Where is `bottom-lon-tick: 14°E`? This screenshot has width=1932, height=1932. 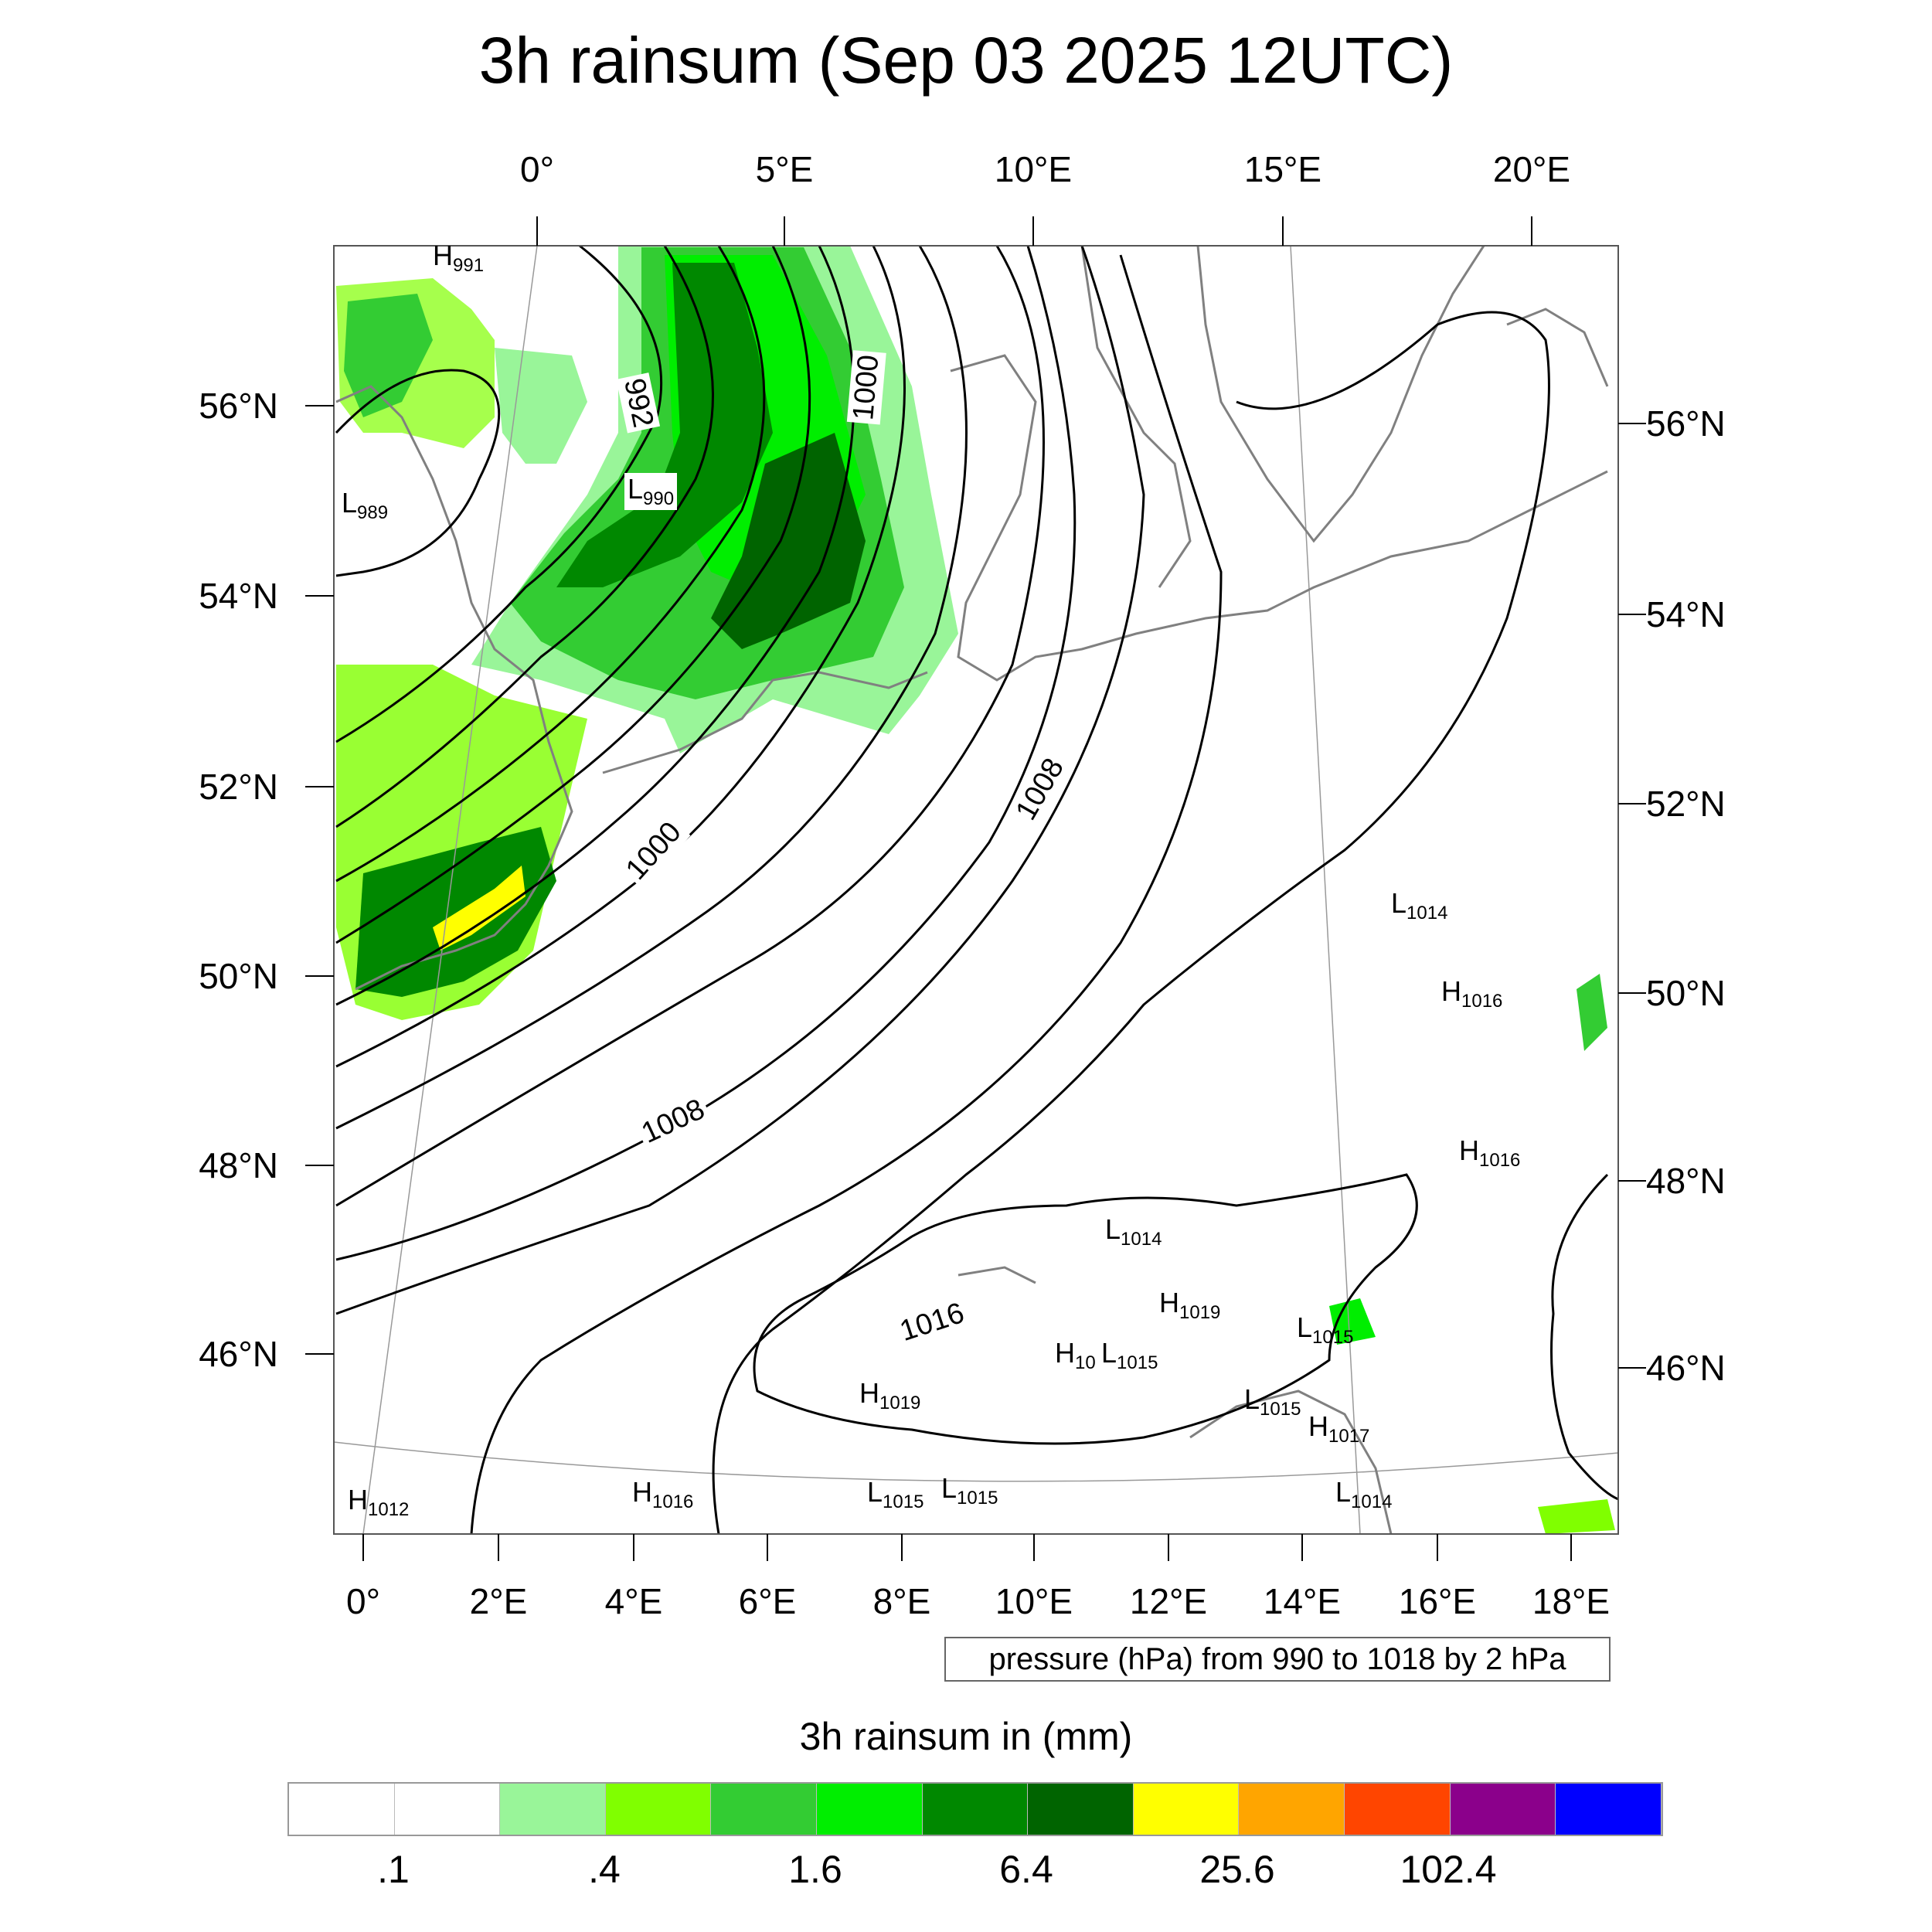
bottom-lon-tick: 14°E is located at coordinates (1303, 1601).